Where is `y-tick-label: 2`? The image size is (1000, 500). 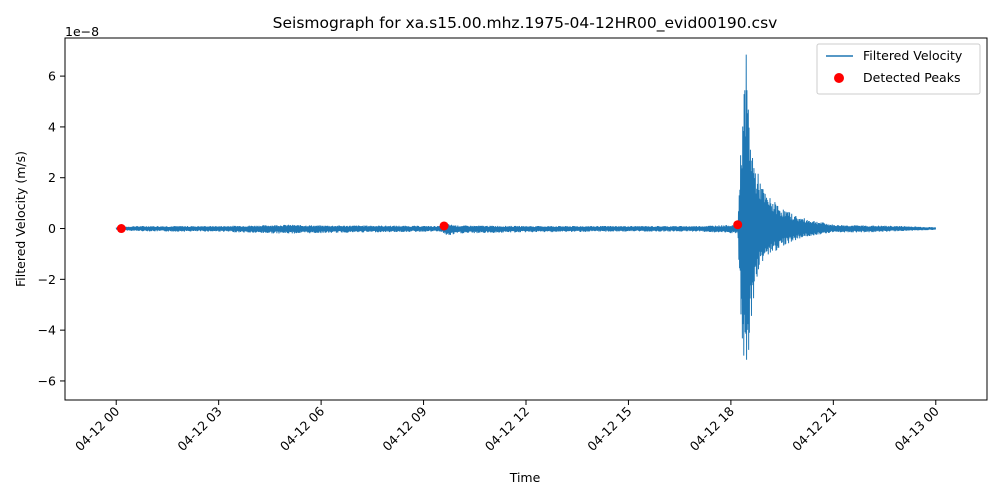
y-tick-label: 2 is located at coordinates (52, 177).